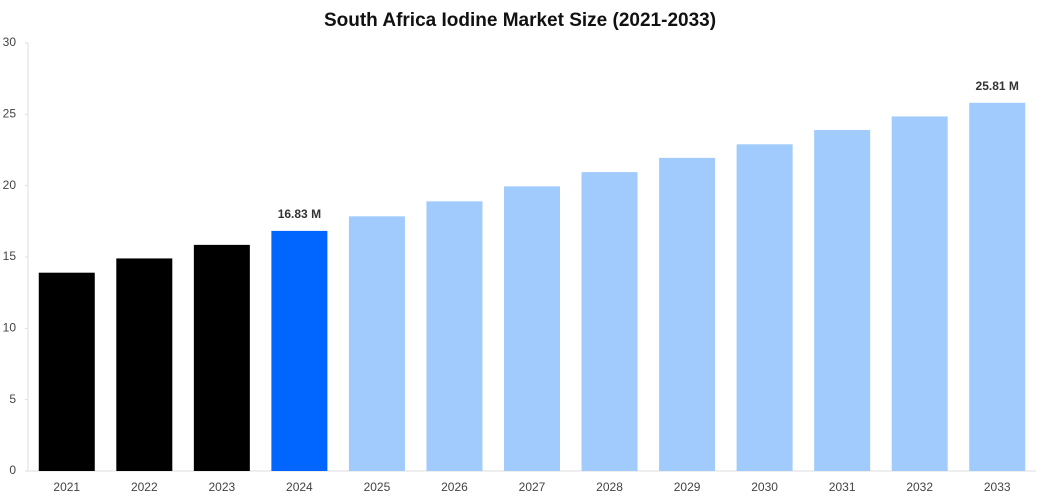 Image resolution: width=1040 pixels, height=500 pixels. I want to click on x-tick-label: 2023, so click(221, 487).